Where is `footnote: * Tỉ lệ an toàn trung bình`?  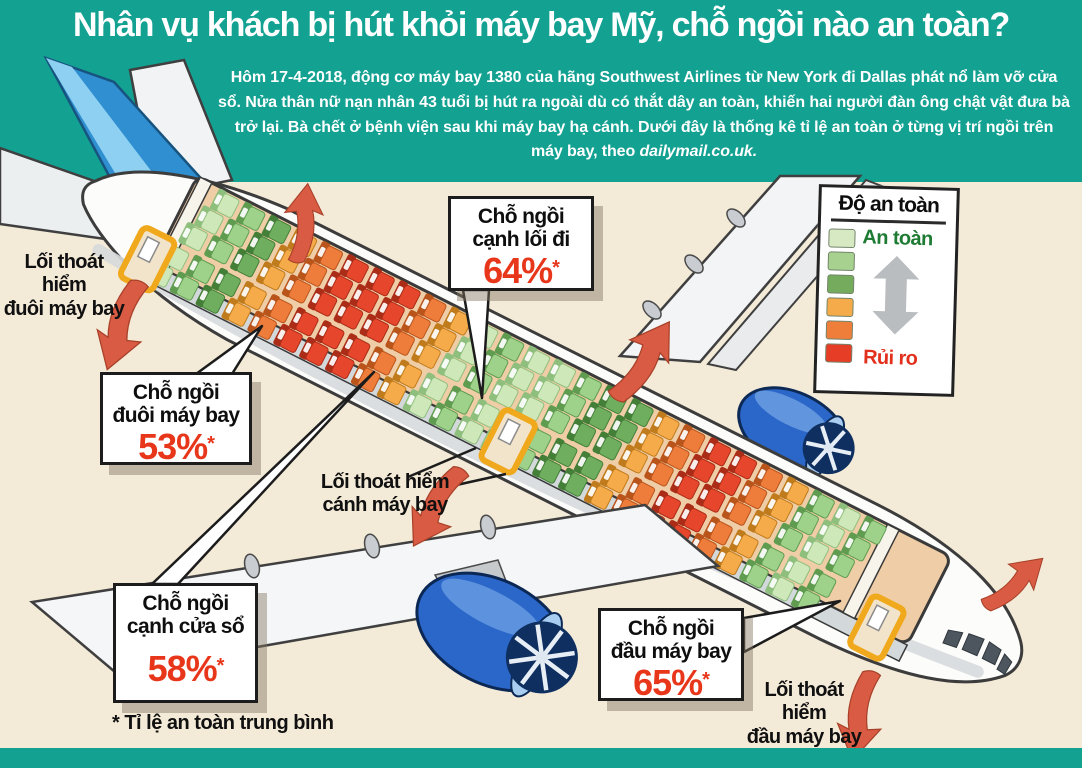
footnote: * Tỉ lệ an toàn trung bình is located at coordinates (223, 723).